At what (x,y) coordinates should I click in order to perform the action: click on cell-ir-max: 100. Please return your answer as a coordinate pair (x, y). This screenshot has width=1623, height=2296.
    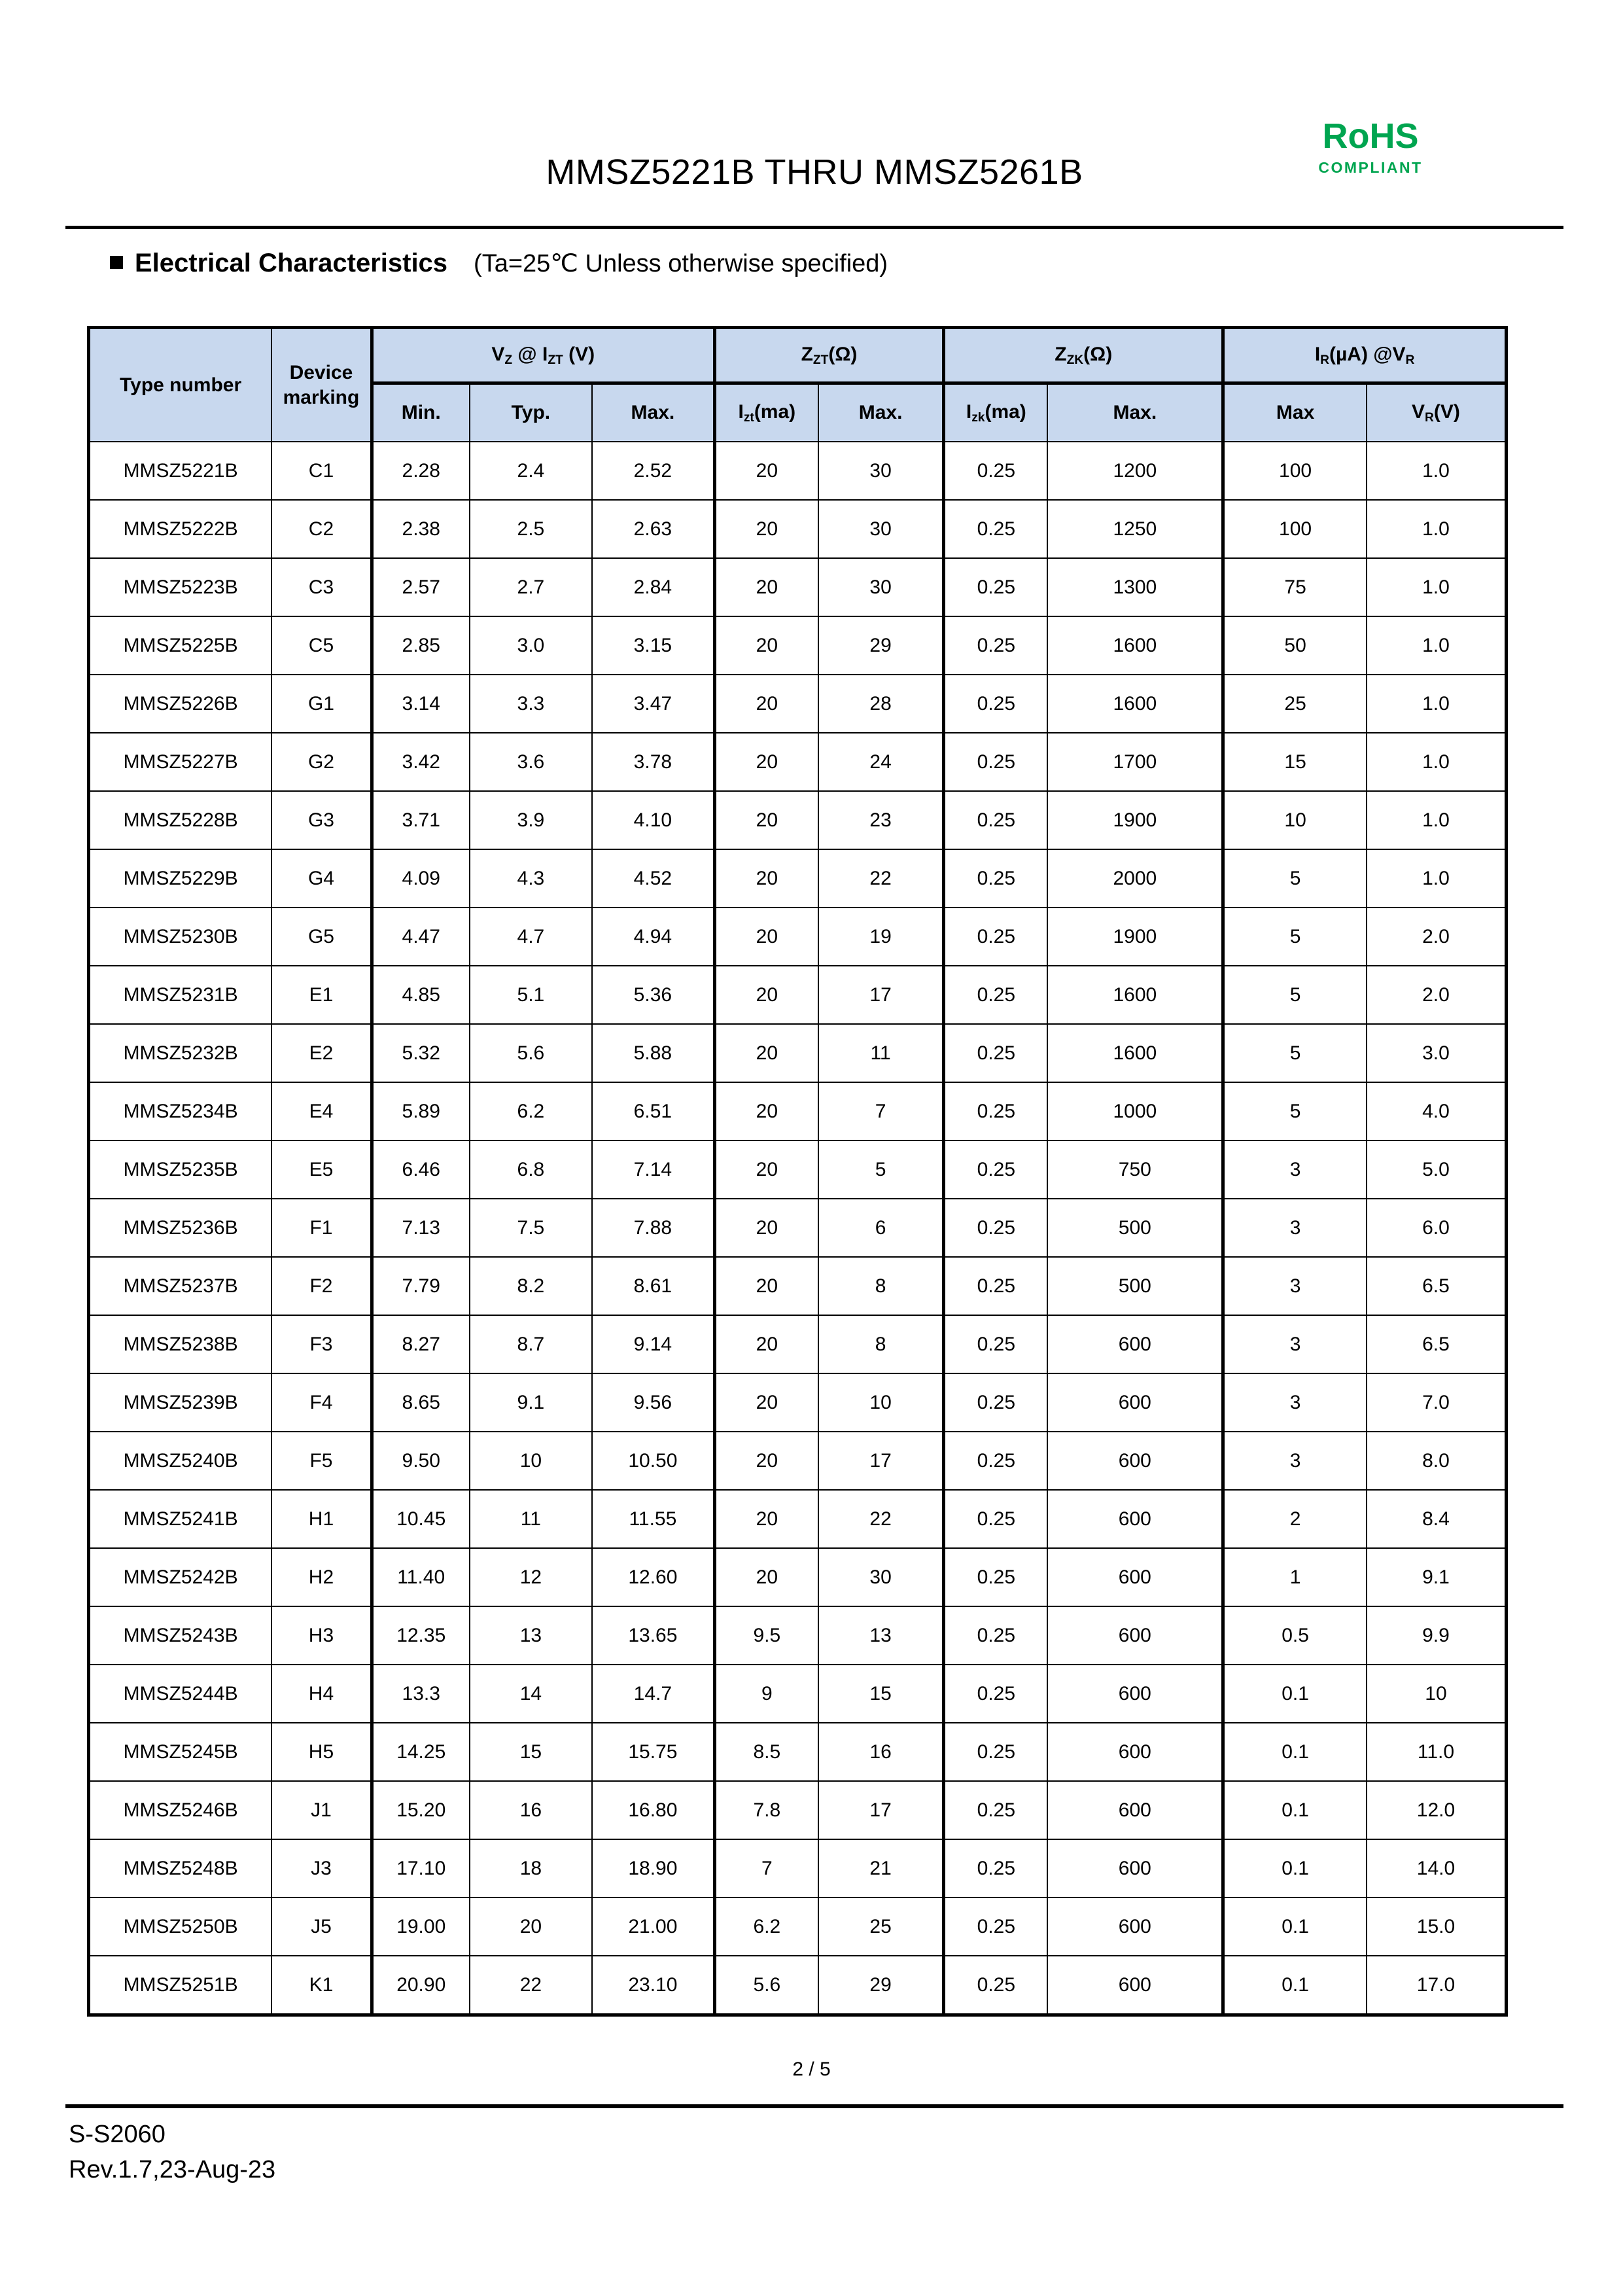
    Looking at the image, I should click on (1294, 471).